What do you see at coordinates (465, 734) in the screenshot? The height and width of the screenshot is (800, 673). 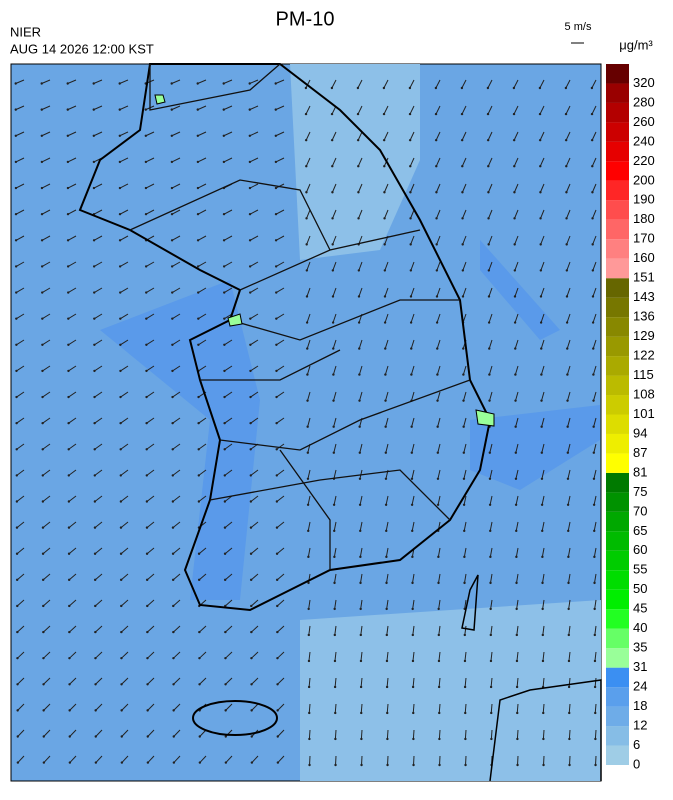 I see `wind-arrow` at bounding box center [465, 734].